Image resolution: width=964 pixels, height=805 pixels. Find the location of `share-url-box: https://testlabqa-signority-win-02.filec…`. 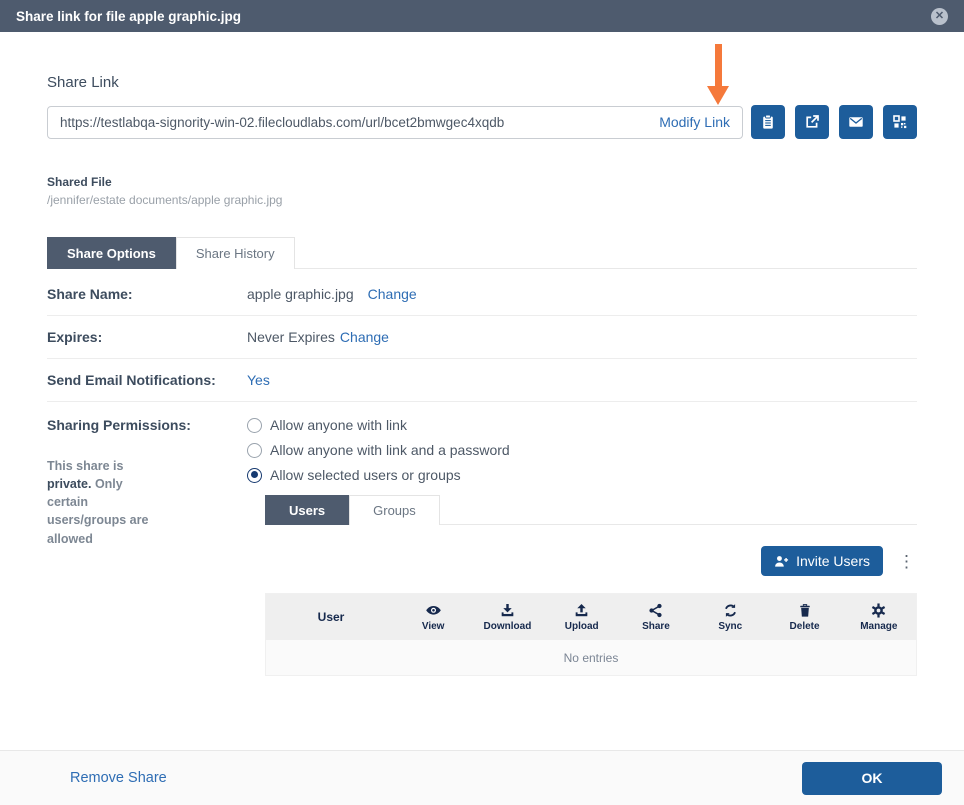

share-url-box: https://testlabqa-signority-win-02.filec… is located at coordinates (395, 122).